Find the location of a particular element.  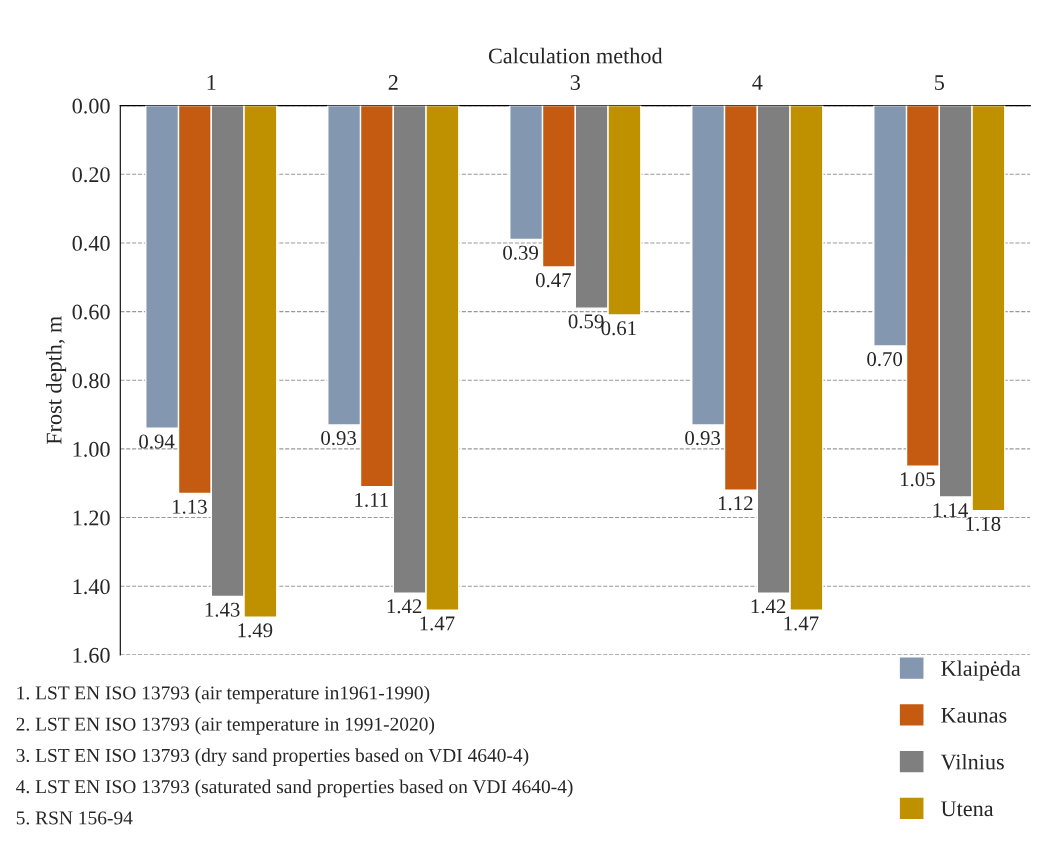

data-label: 0.94 is located at coordinates (157, 441).